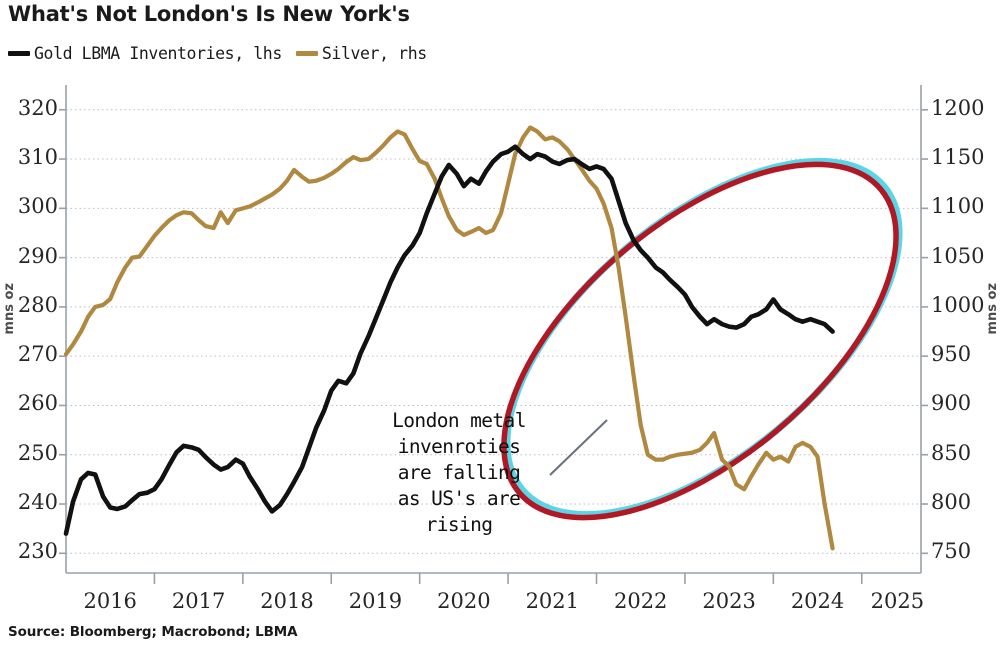 The image size is (1003, 653). What do you see at coordinates (459, 420) in the screenshot?
I see `annotation-line-1: London metal` at bounding box center [459, 420].